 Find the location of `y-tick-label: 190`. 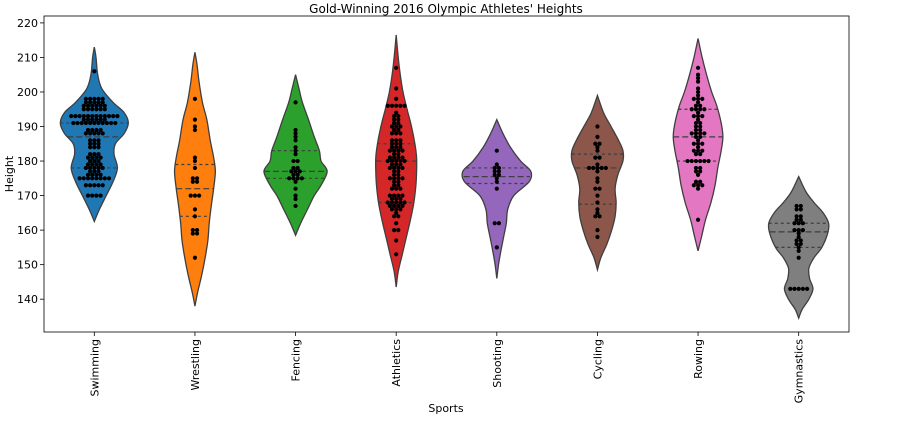

y-tick-label: 190 is located at coordinates (27, 127).